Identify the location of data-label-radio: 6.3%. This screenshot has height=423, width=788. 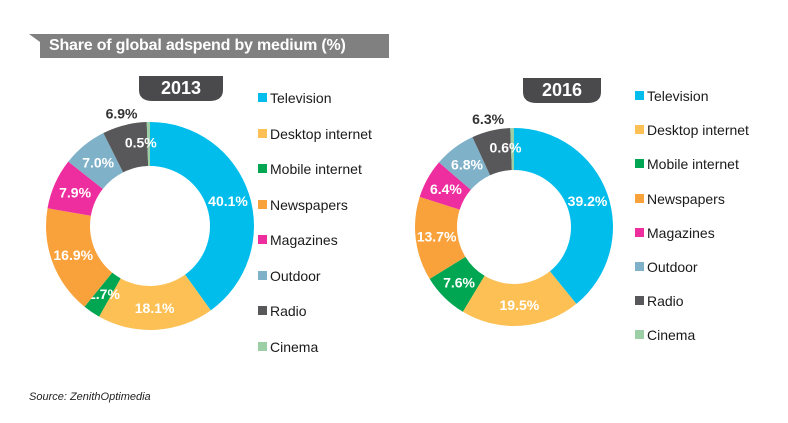
(488, 119).